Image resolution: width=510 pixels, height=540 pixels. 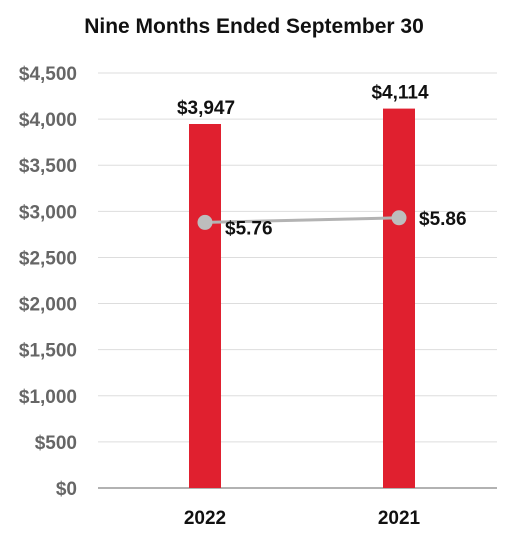 I want to click on y-tick-label: $4,500, so click(x=48, y=74).